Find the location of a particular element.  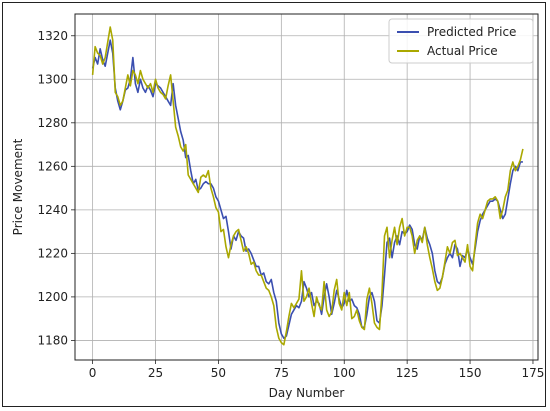

x-tick-label: 100 is located at coordinates (344, 373).